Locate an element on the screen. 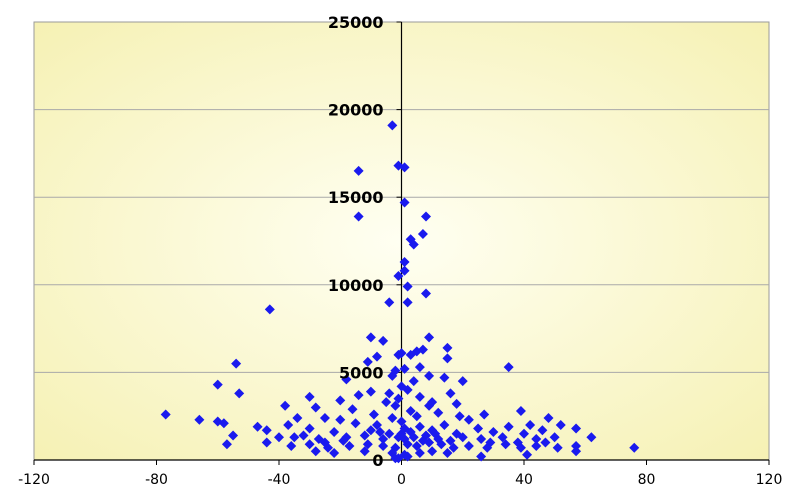 The image size is (788, 498). x-tick-label: -120 is located at coordinates (34, 480).